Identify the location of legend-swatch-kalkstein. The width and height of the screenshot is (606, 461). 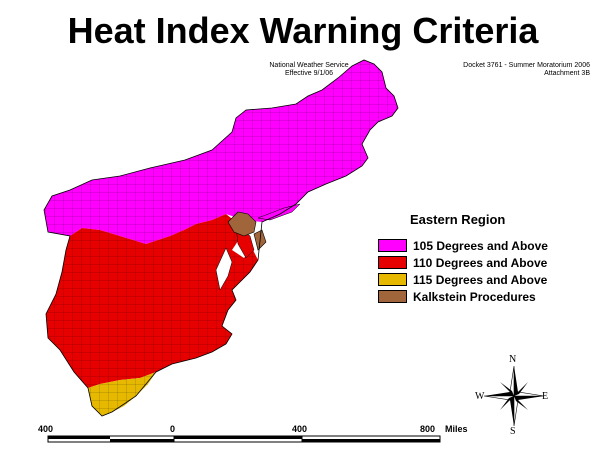
(392, 296).